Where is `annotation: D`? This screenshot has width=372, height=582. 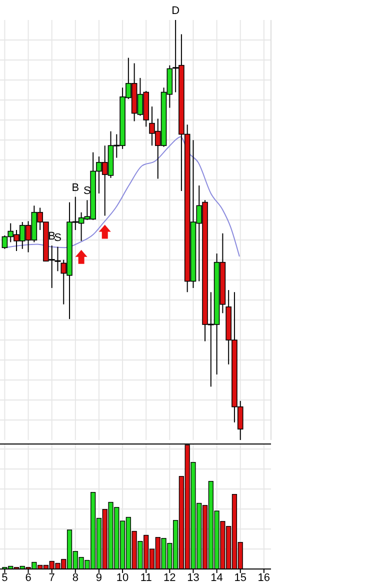 annotation: D is located at coordinates (176, 11).